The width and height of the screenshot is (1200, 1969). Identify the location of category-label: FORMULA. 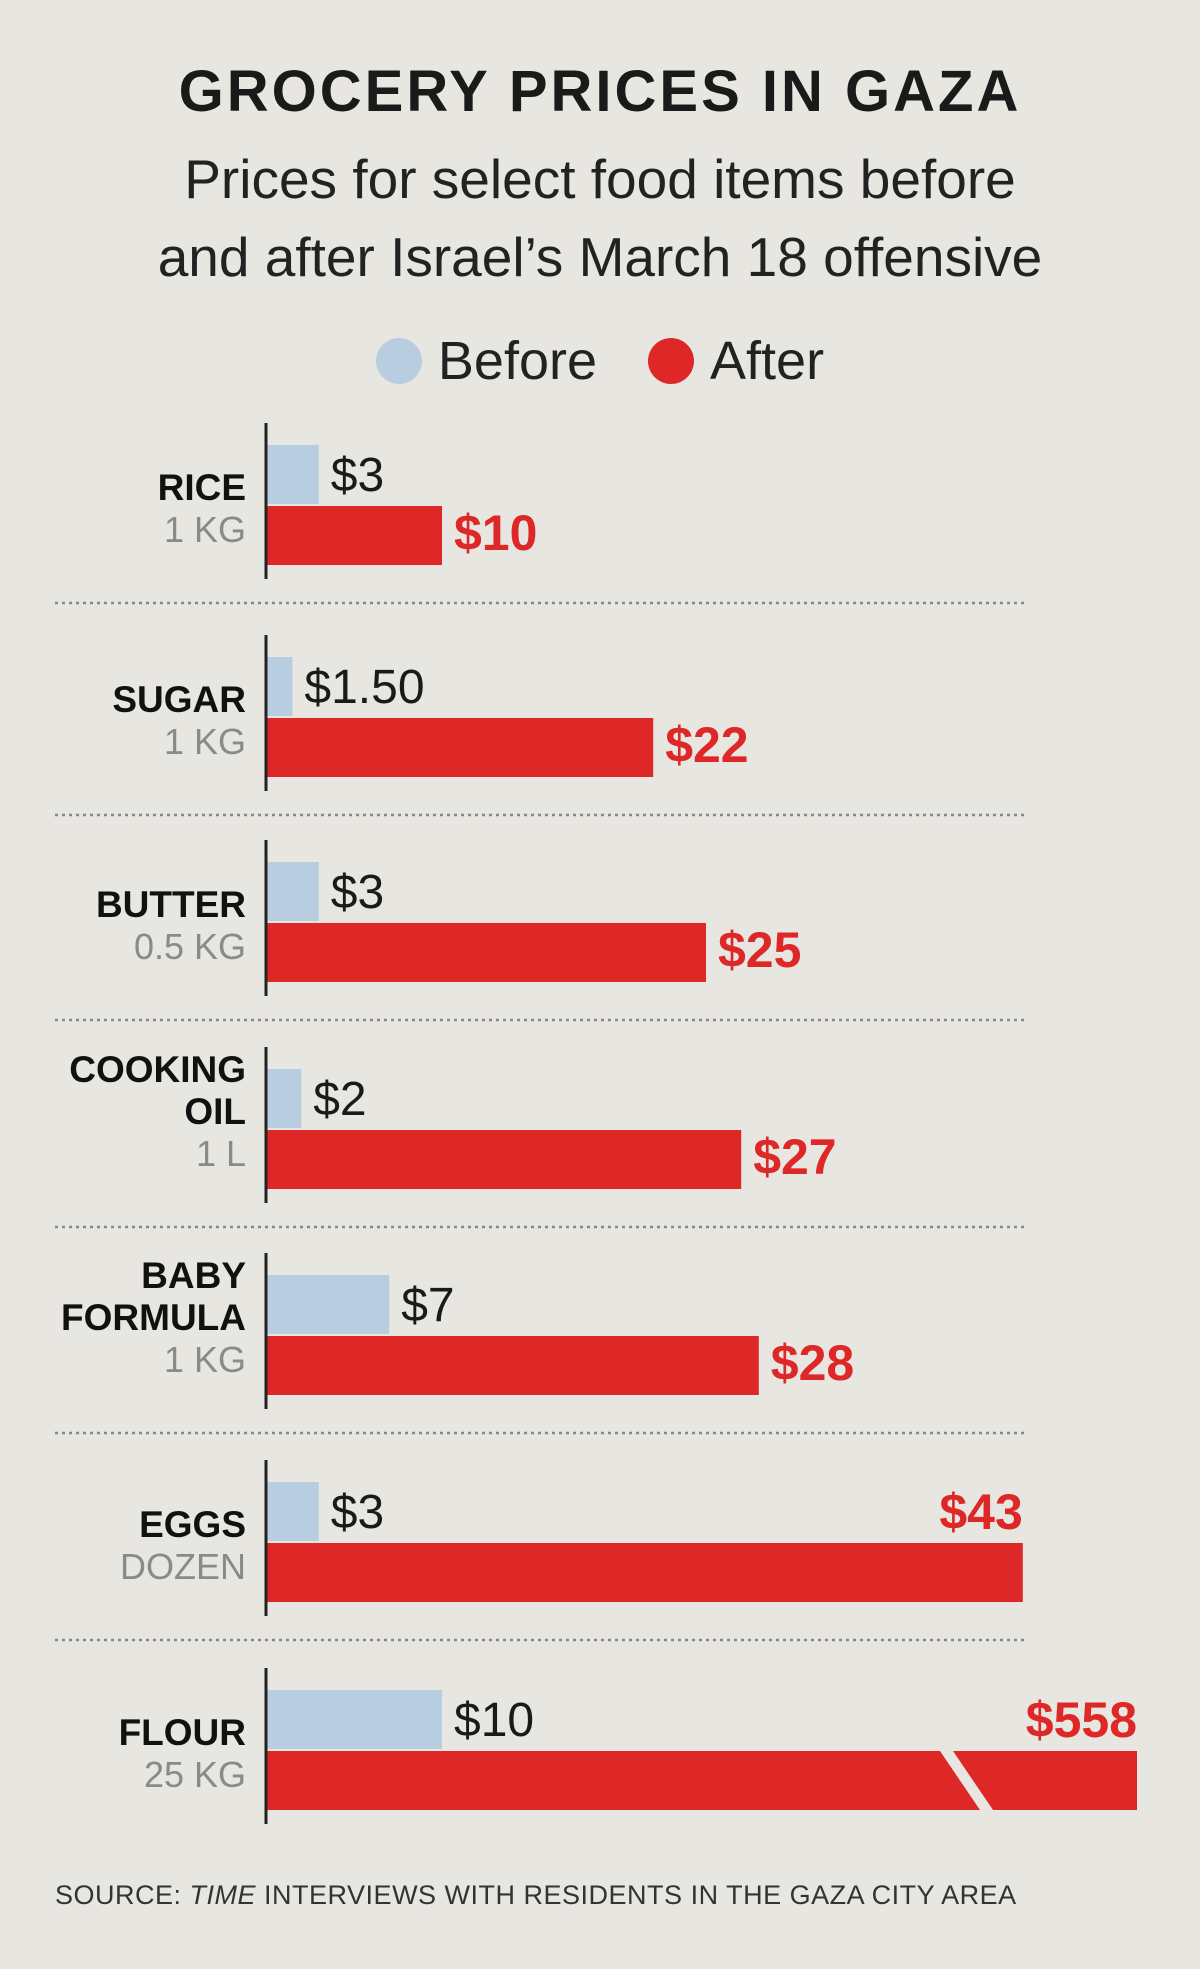
(153, 1317).